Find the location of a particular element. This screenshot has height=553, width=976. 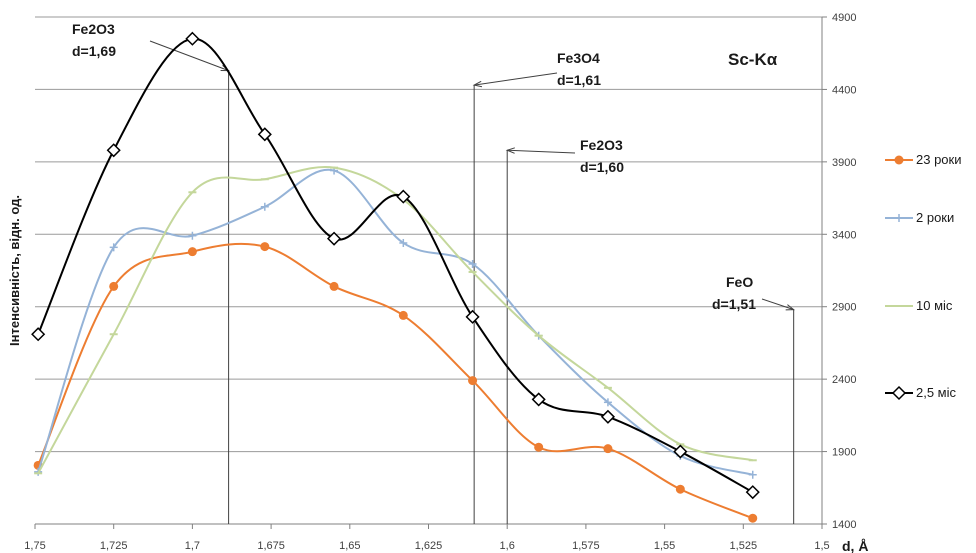

x-tick-label: 1,65 is located at coordinates (349, 546).